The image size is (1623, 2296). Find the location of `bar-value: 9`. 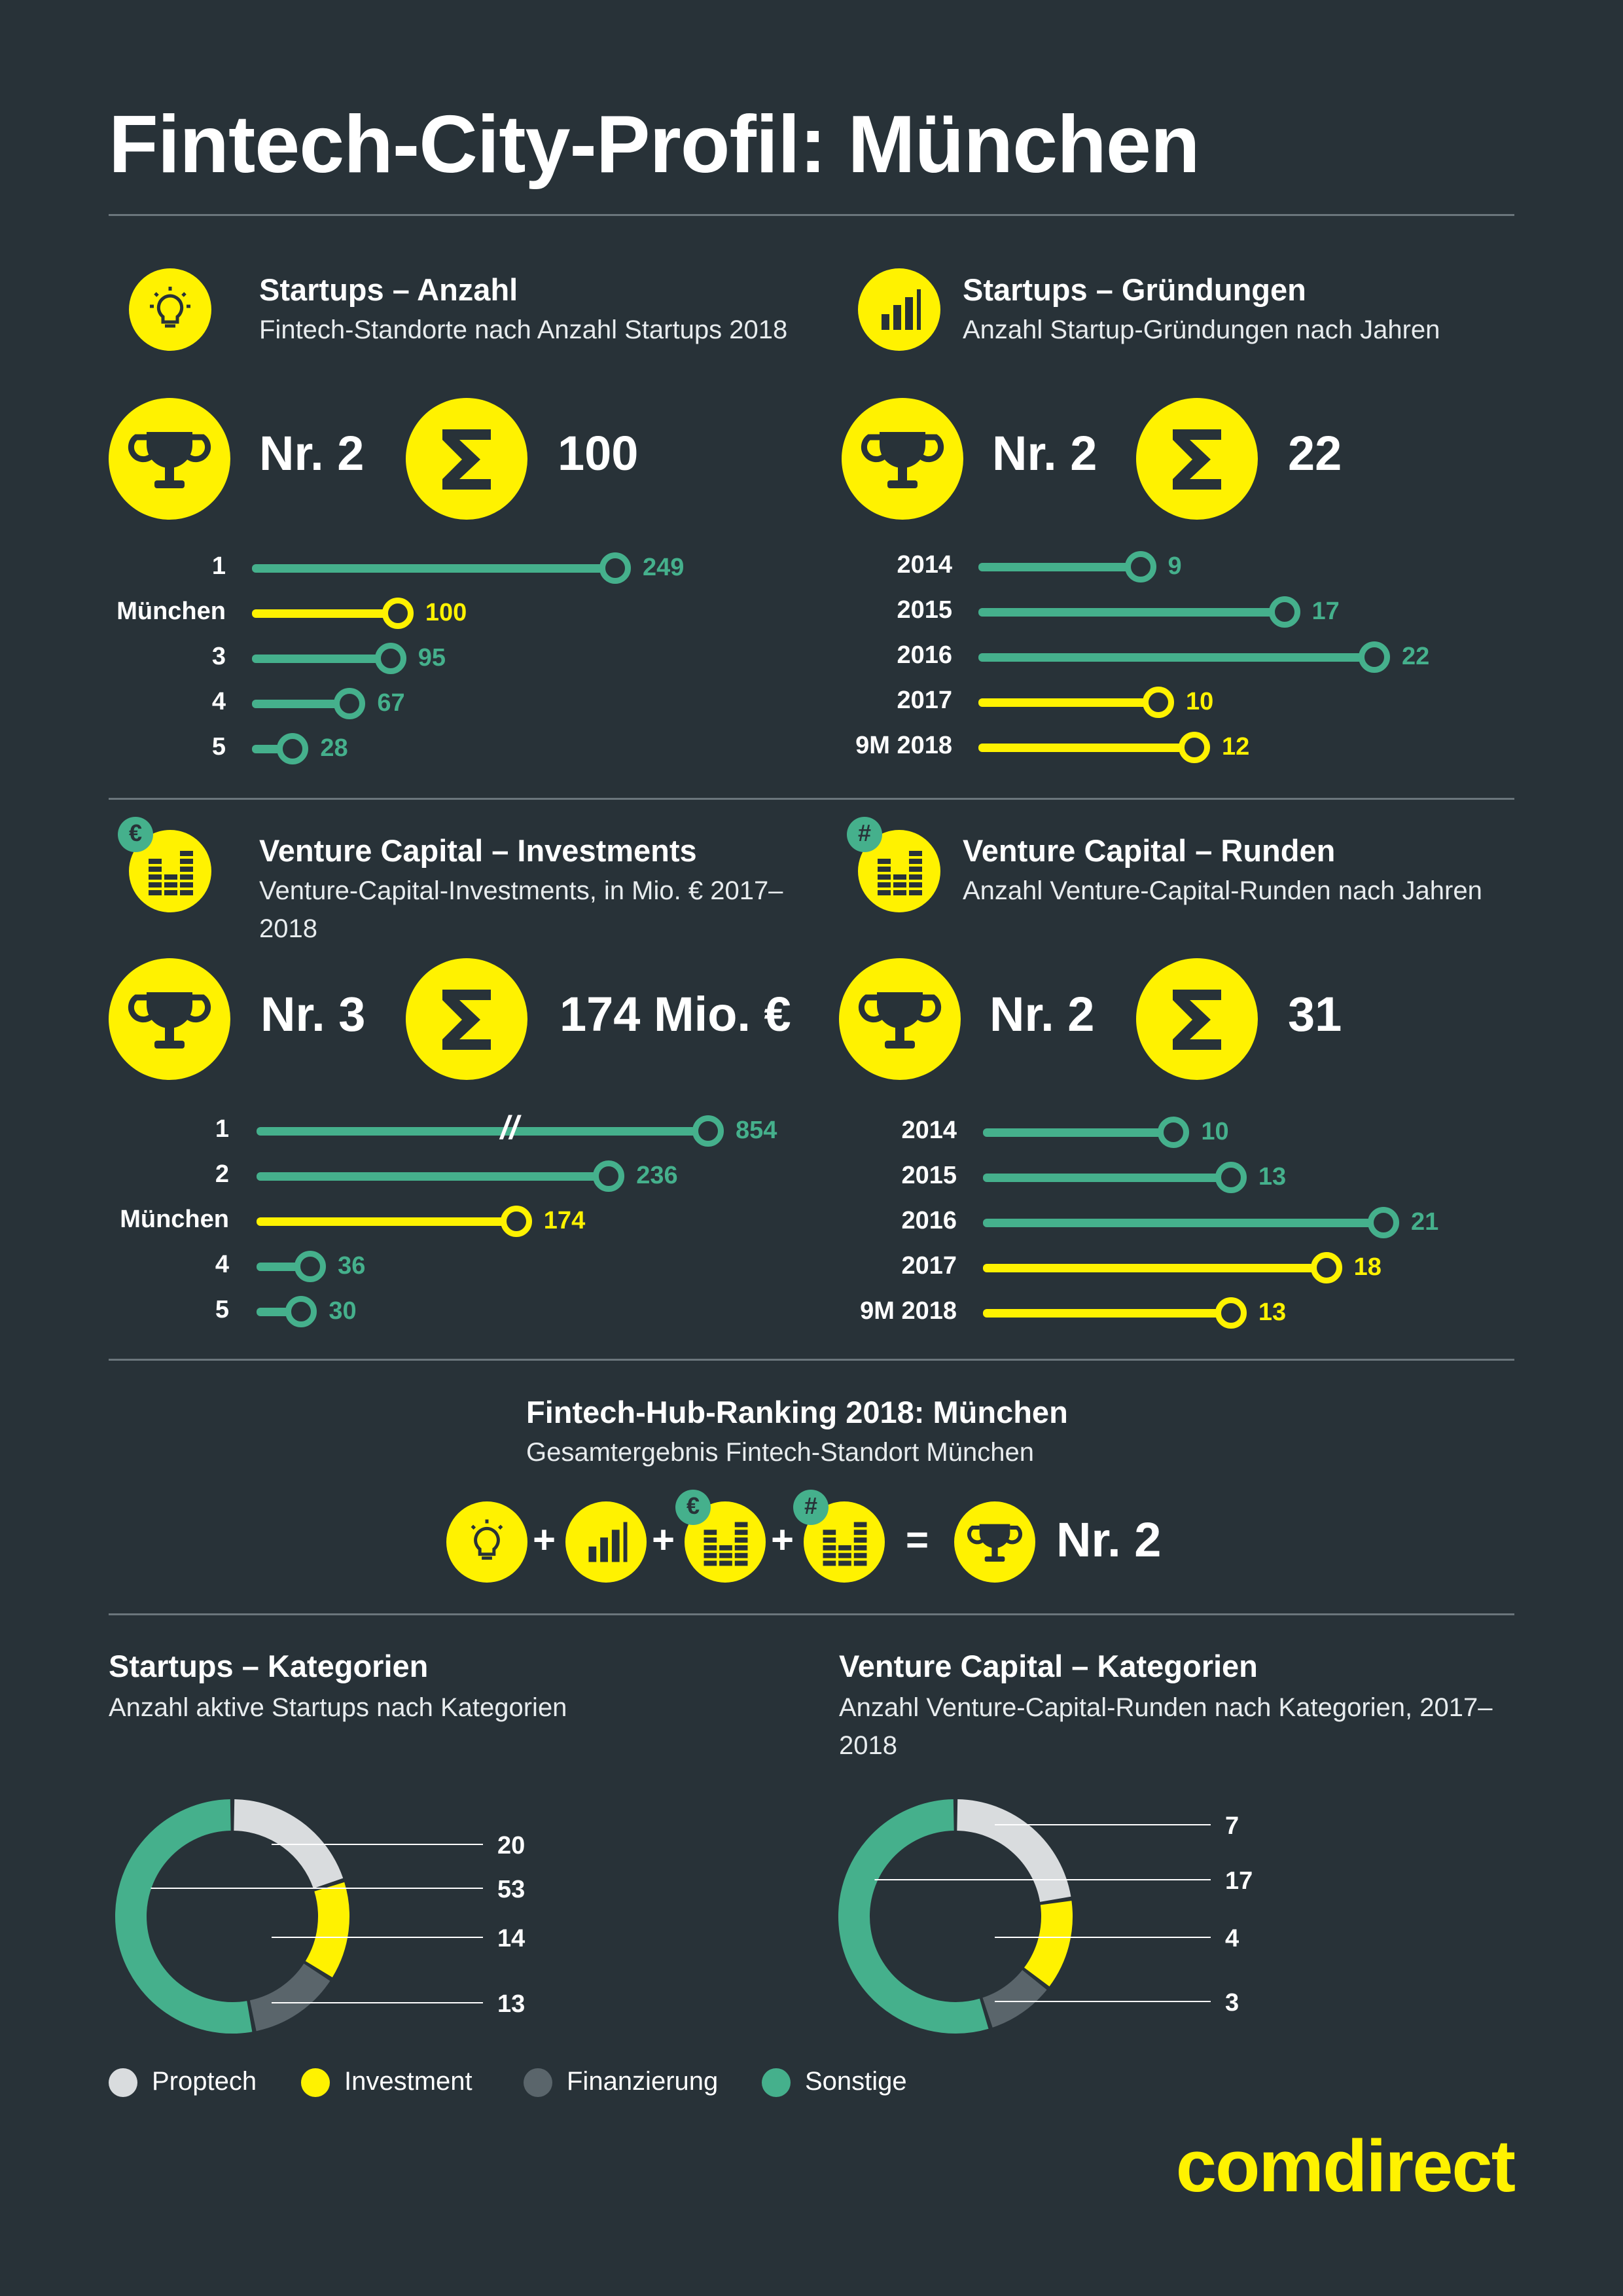

bar-value: 9 is located at coordinates (1175, 566).